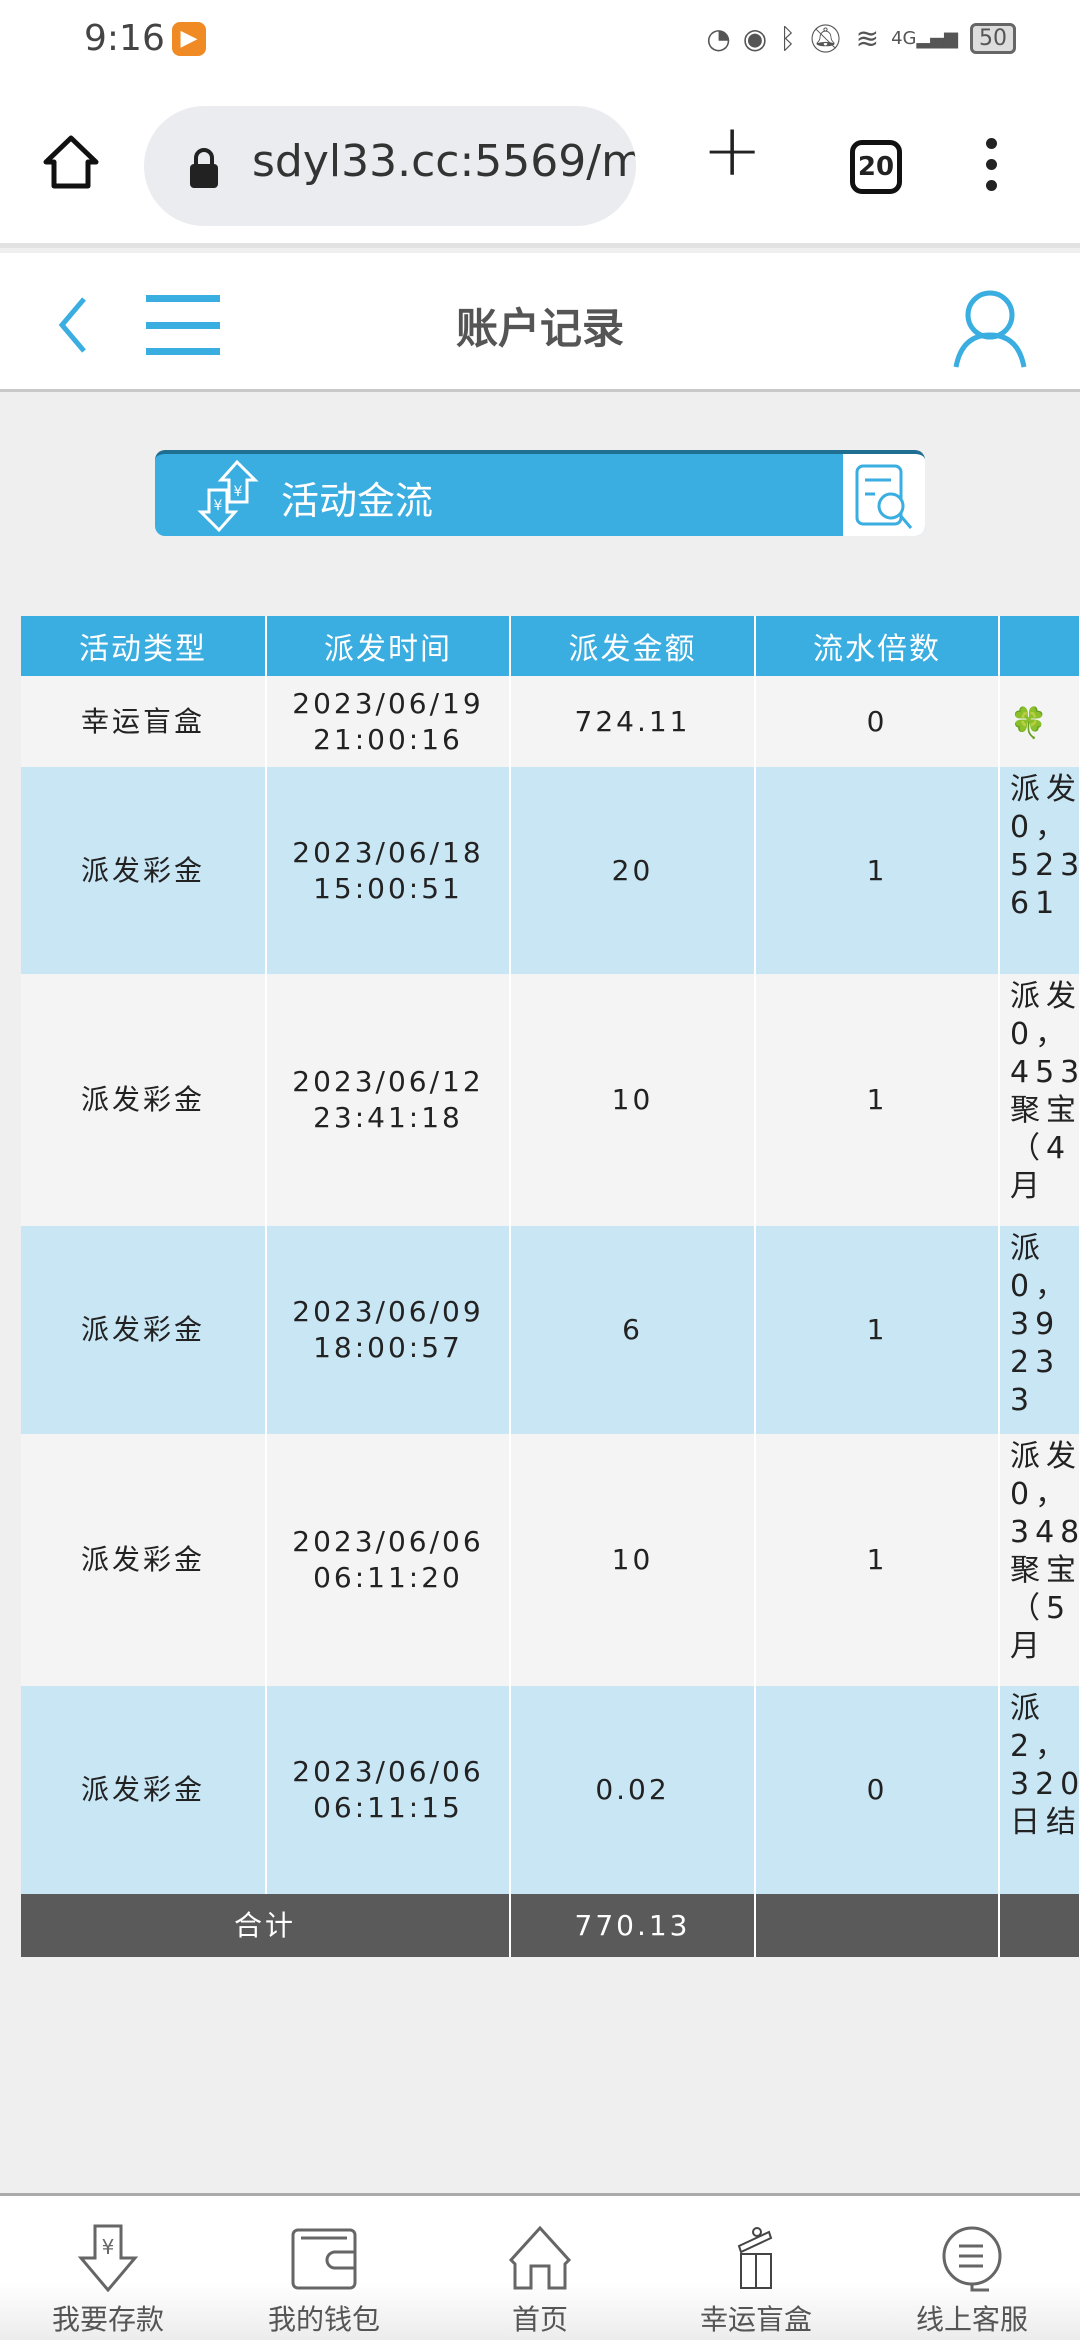  I want to click on app-notification-icon: ▶, so click(189, 39).